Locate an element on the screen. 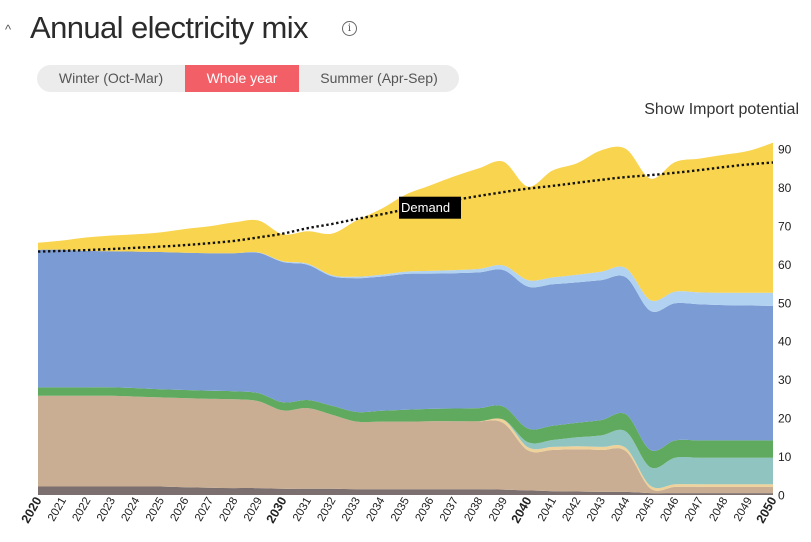 The image size is (811, 542). y-tick-label: 40 is located at coordinates (785, 342).